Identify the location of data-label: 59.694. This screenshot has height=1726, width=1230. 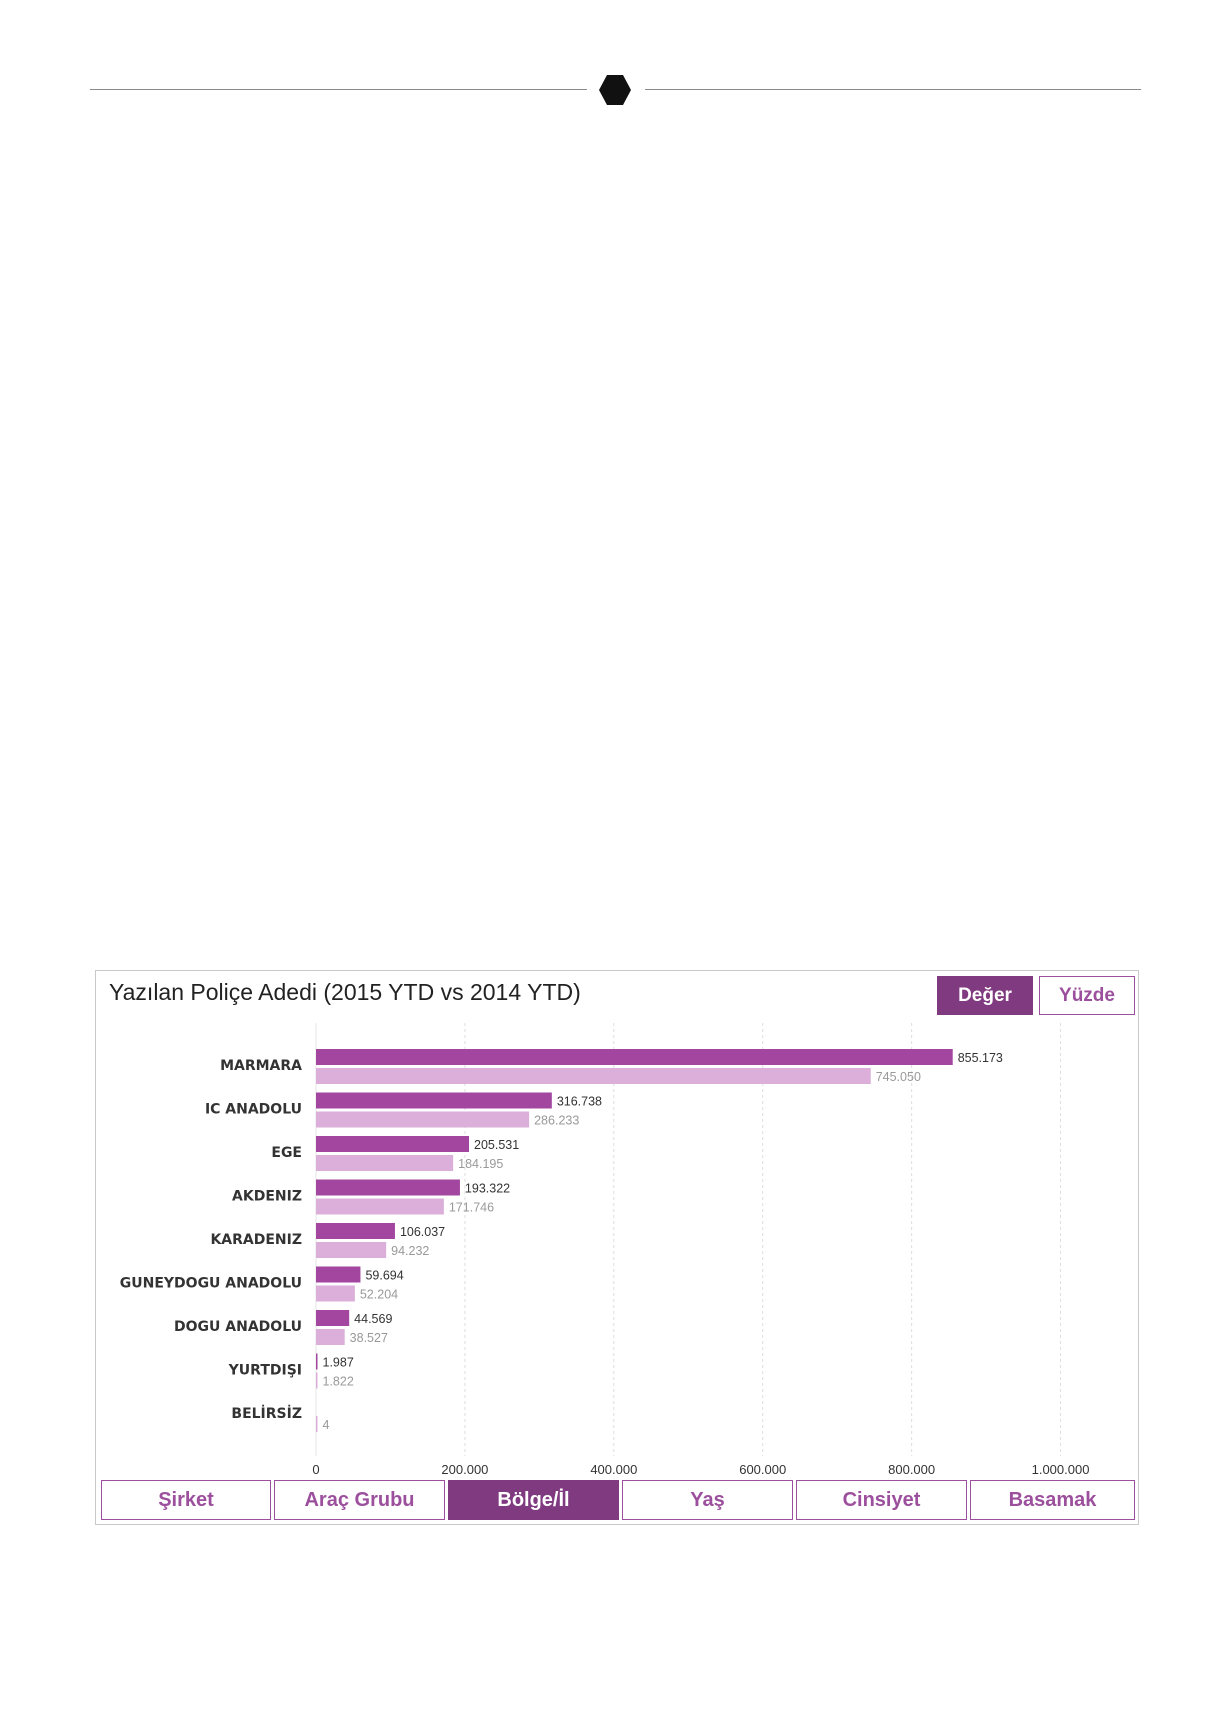
(384, 1276).